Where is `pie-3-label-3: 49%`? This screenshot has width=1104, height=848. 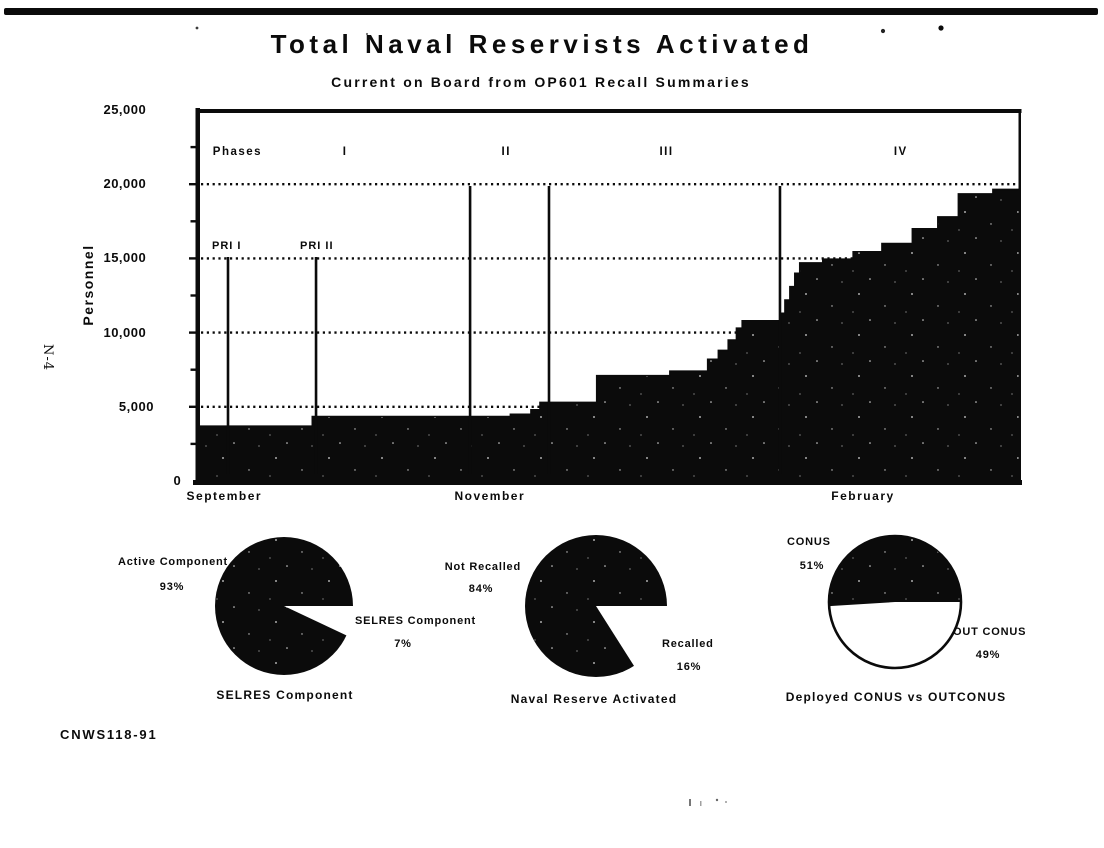
pie-3-label-3: 49% is located at coordinates (988, 655).